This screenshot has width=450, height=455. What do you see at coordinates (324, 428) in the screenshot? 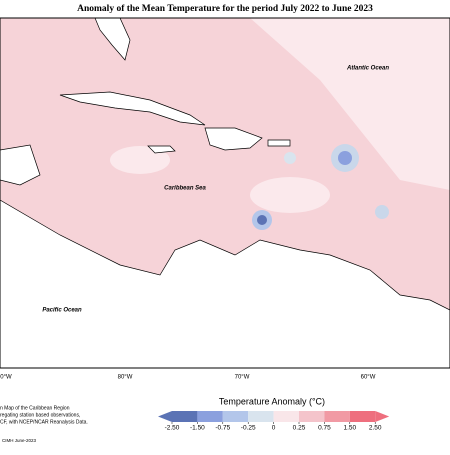
I see `legend-tick-label: 0.75` at bounding box center [324, 428].